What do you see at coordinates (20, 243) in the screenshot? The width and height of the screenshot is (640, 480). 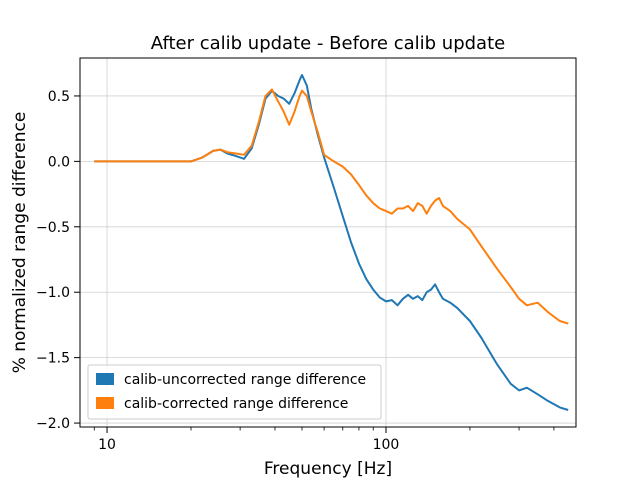 I see `y-axis-label: % normalized range difference` at bounding box center [20, 243].